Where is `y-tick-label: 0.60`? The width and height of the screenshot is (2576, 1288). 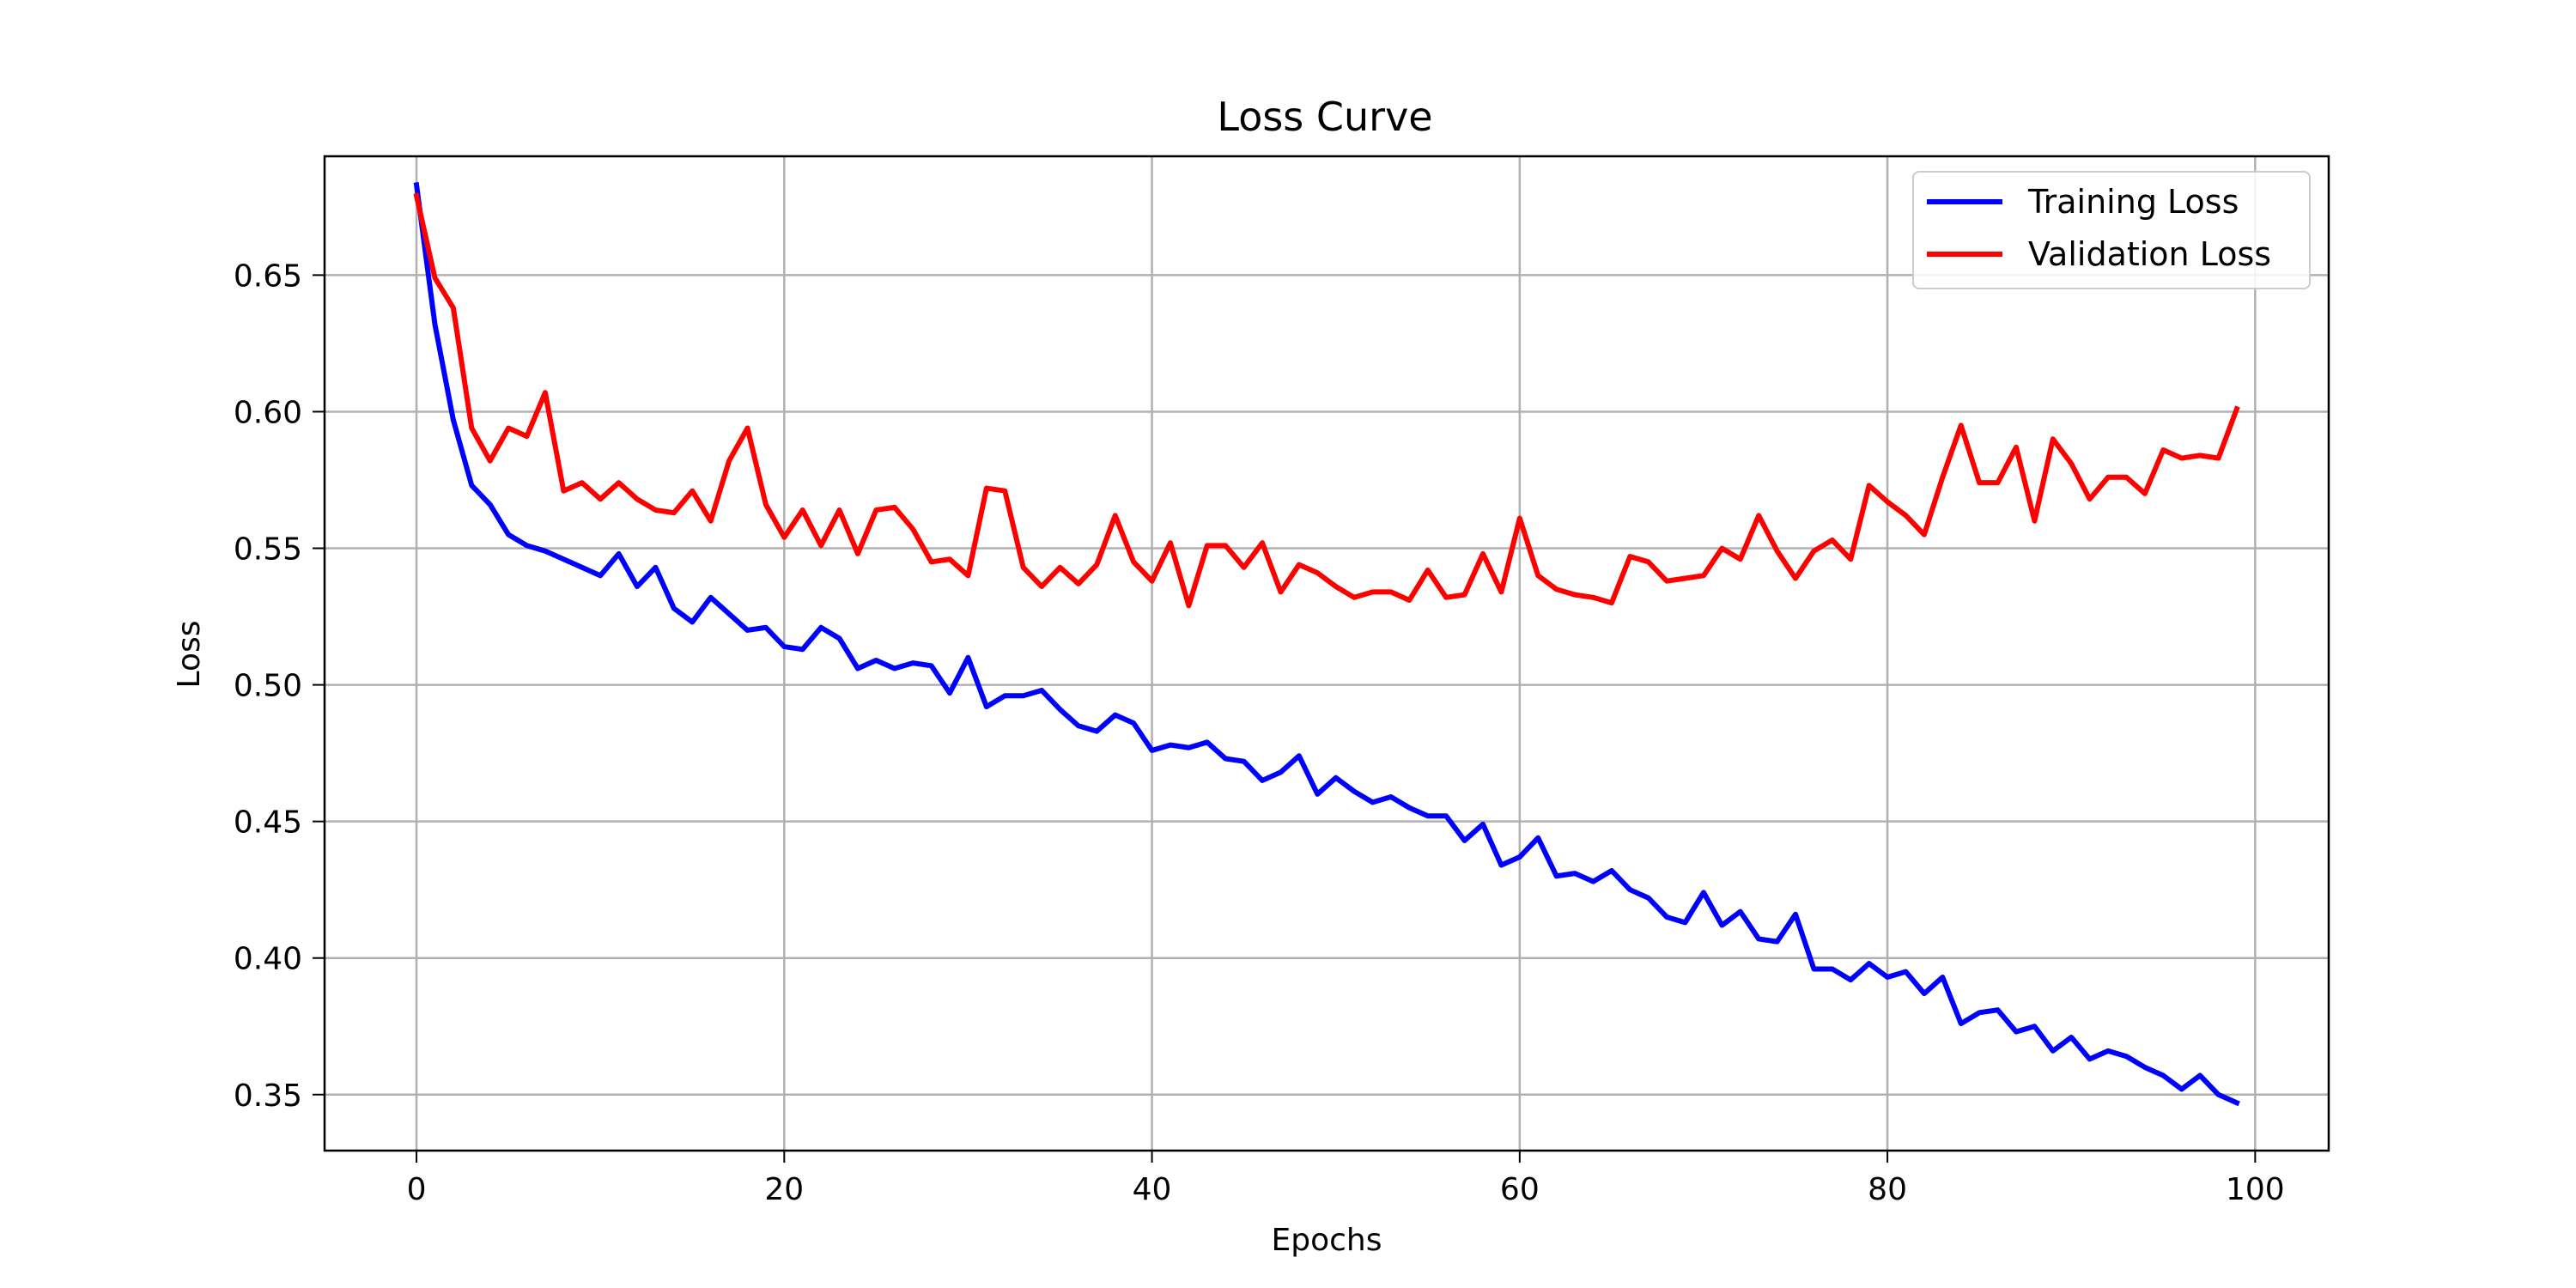 y-tick-label: 0.60 is located at coordinates (268, 412).